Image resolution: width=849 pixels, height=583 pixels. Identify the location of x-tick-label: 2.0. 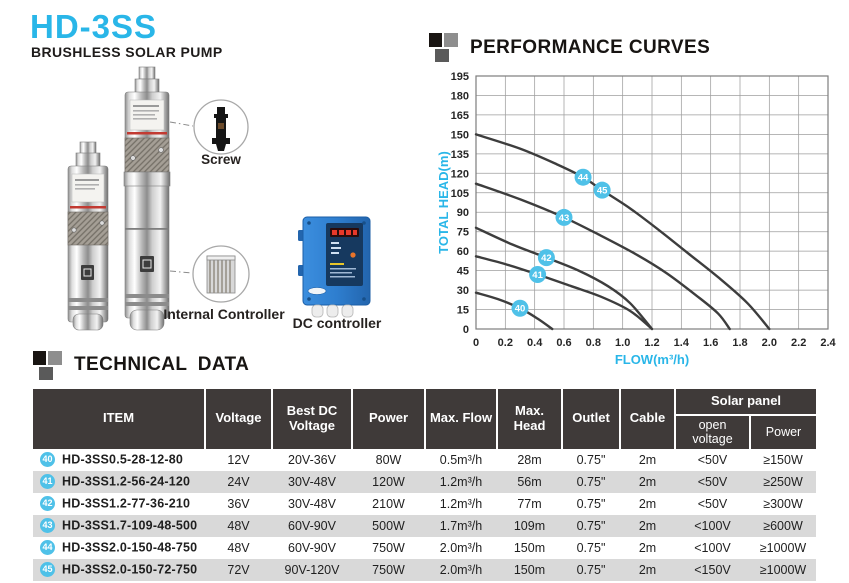
(769, 343).